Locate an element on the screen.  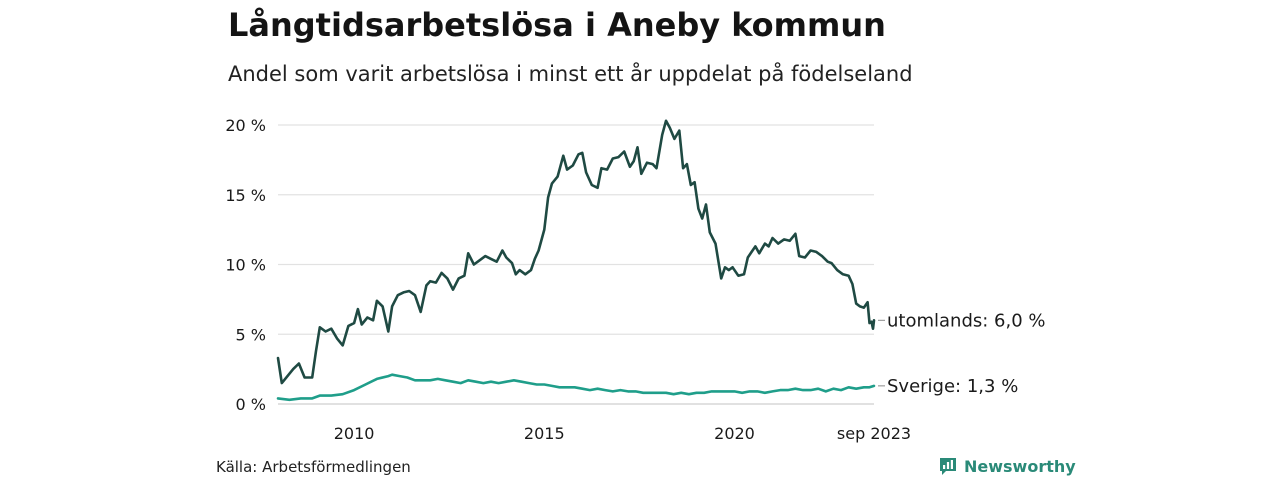
brand-name: Newsworthy is located at coordinates (1020, 466).